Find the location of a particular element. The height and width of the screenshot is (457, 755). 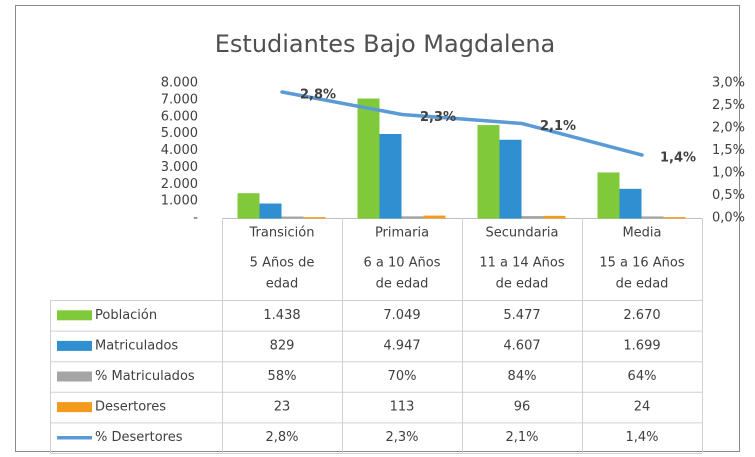

y-tick-label: 8.000 is located at coordinates (179, 83).